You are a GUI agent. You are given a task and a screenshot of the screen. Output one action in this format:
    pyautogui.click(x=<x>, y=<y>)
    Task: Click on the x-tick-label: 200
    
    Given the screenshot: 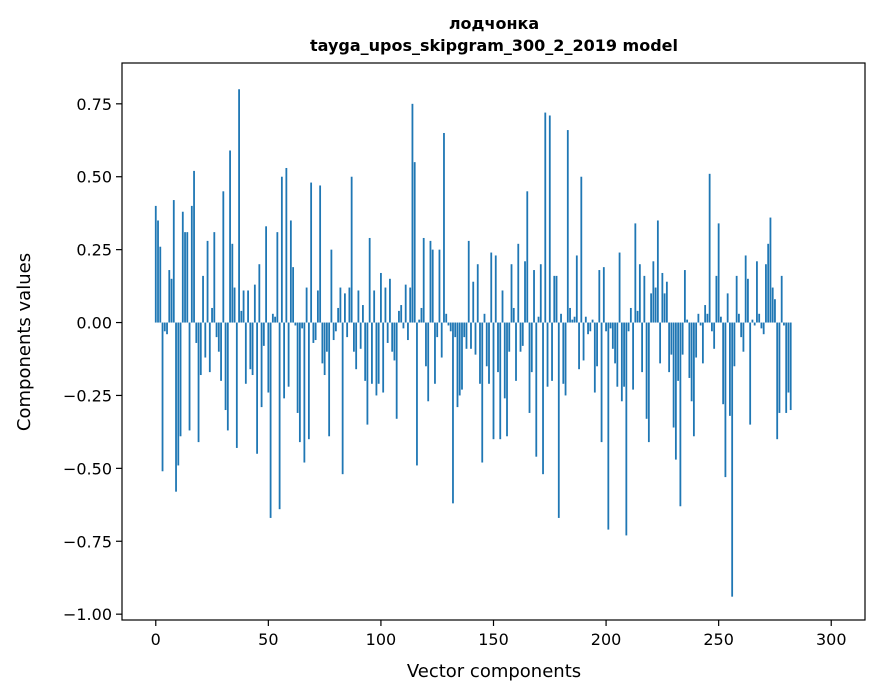 What is the action you would take?
    pyautogui.click(x=606, y=639)
    